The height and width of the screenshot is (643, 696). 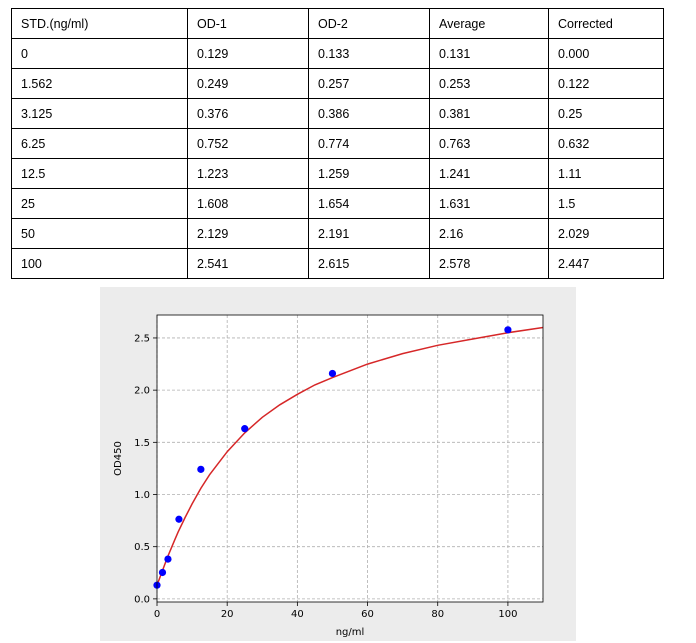 I want to click on table-row: 3.125 0.376 0.386 0.381 0.25, so click(x=337, y=113).